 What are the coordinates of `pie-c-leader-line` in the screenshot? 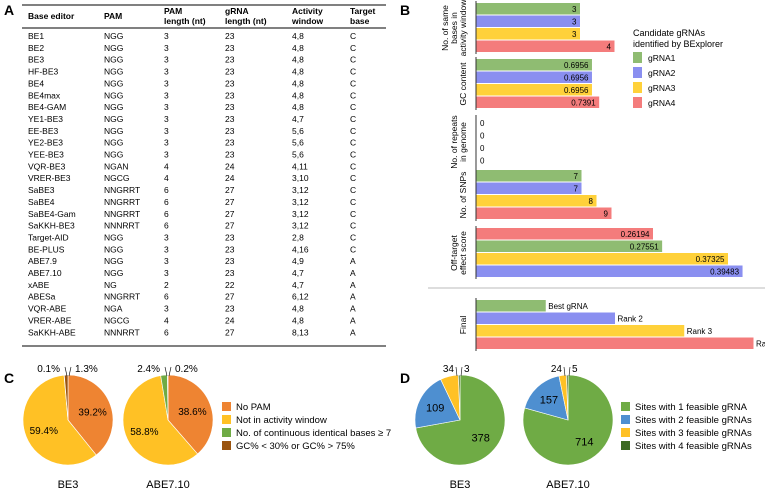 It's located at (66, 371).